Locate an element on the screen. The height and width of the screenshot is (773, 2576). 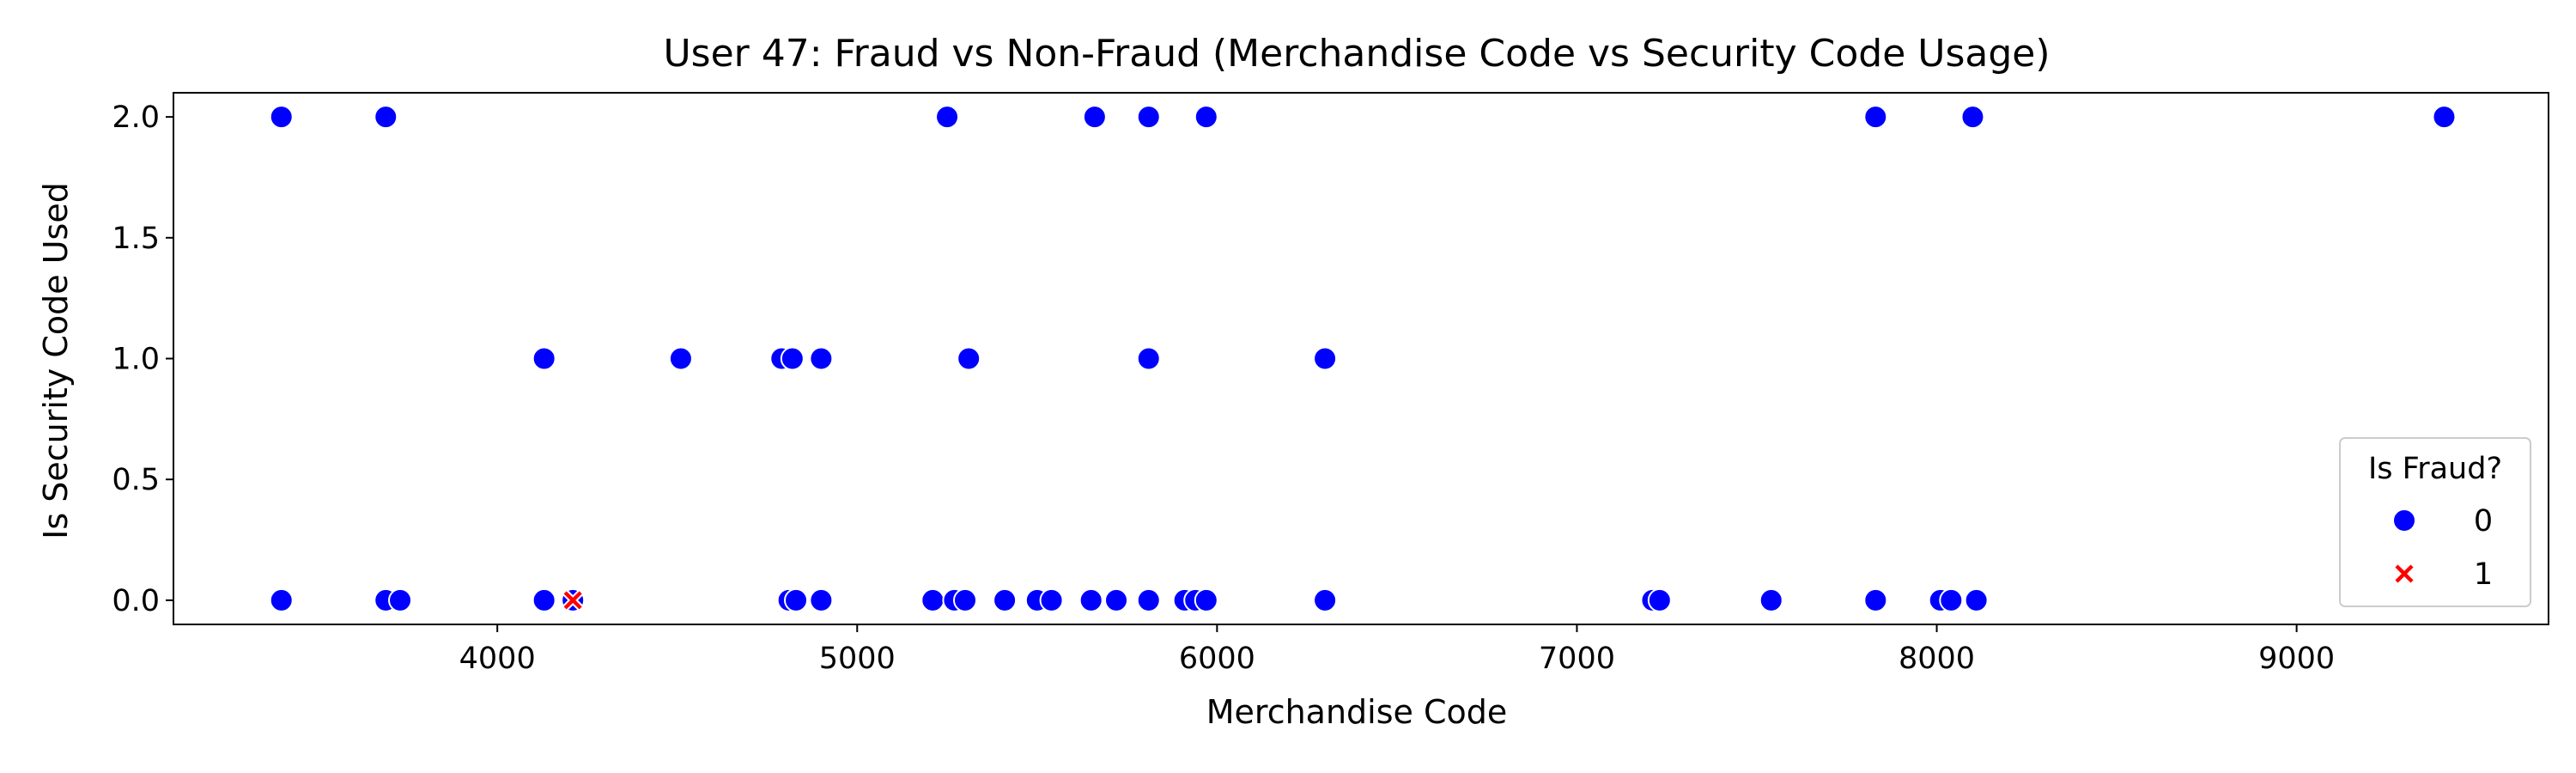
x-tick-label: 8000 is located at coordinates (1937, 659).